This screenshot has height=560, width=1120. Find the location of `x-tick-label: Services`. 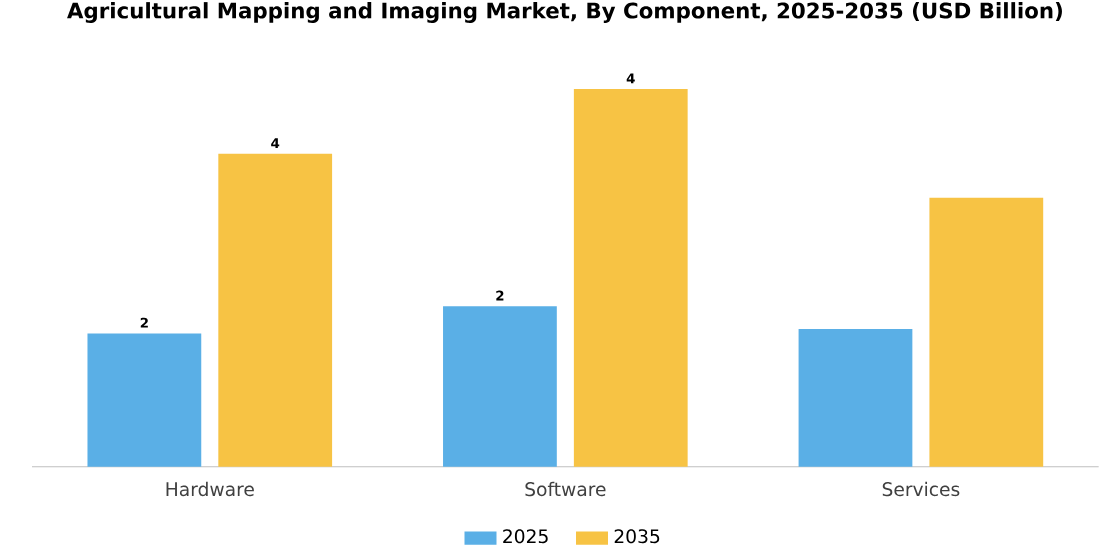

x-tick-label: Services is located at coordinates (921, 489).